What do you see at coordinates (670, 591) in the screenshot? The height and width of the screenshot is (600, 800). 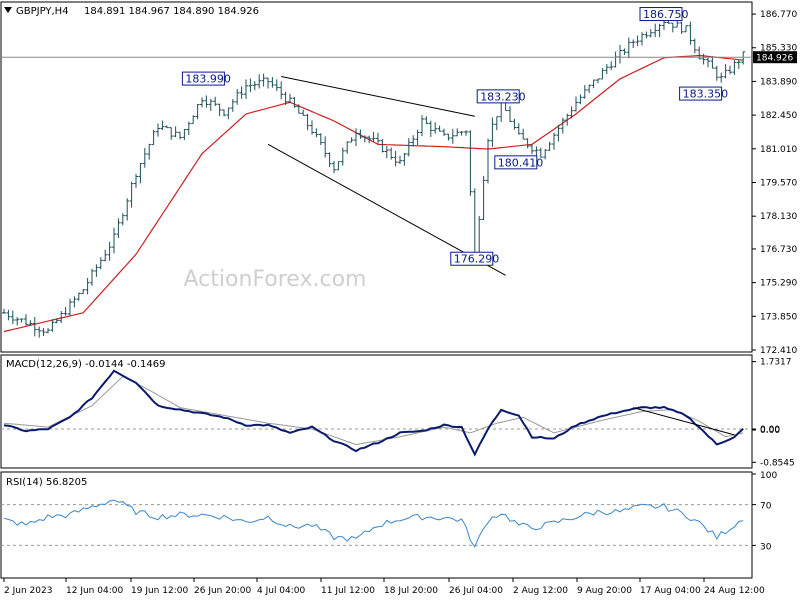 I see `x-tick-label: 17 Aug 04:00` at bounding box center [670, 591].